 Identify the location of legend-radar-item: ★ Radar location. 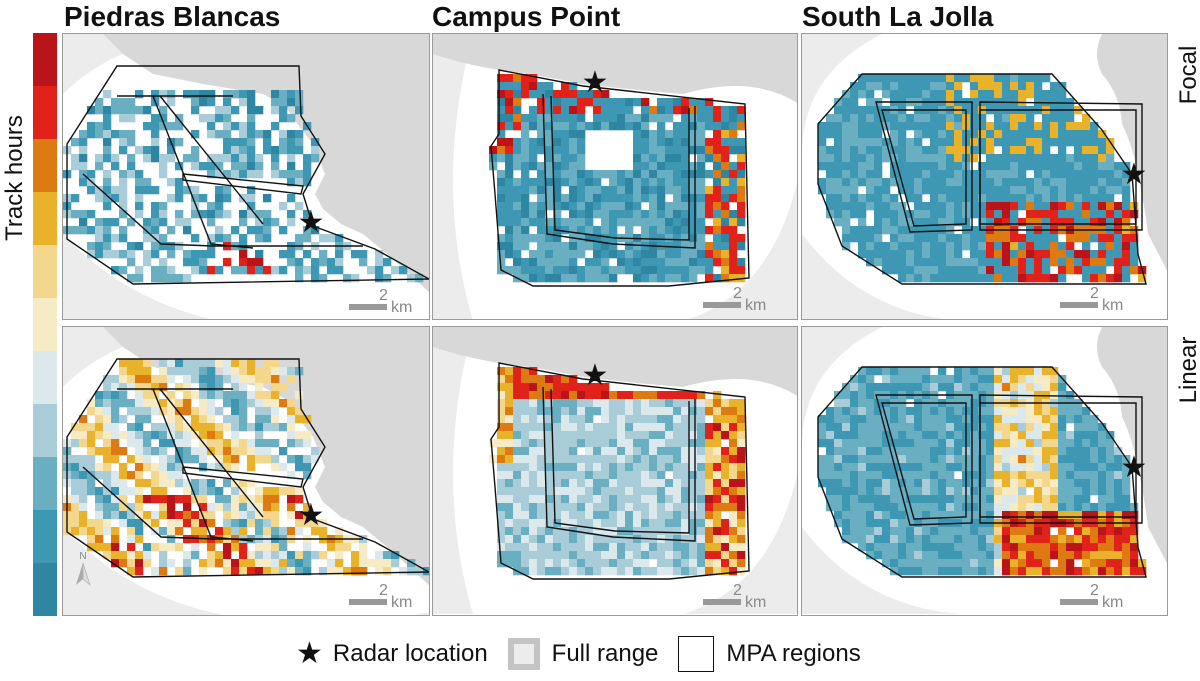
(392, 654).